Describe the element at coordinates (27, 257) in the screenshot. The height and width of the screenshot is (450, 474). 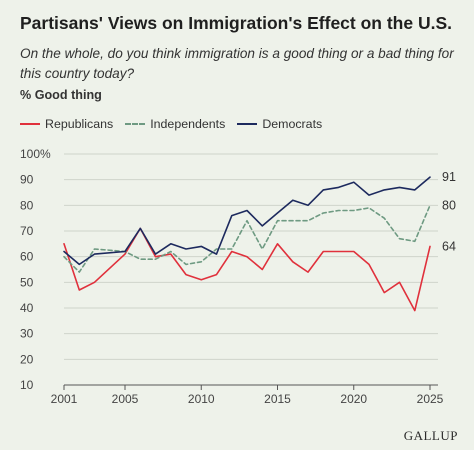
I see `y-tick-label-60: 60` at that location.